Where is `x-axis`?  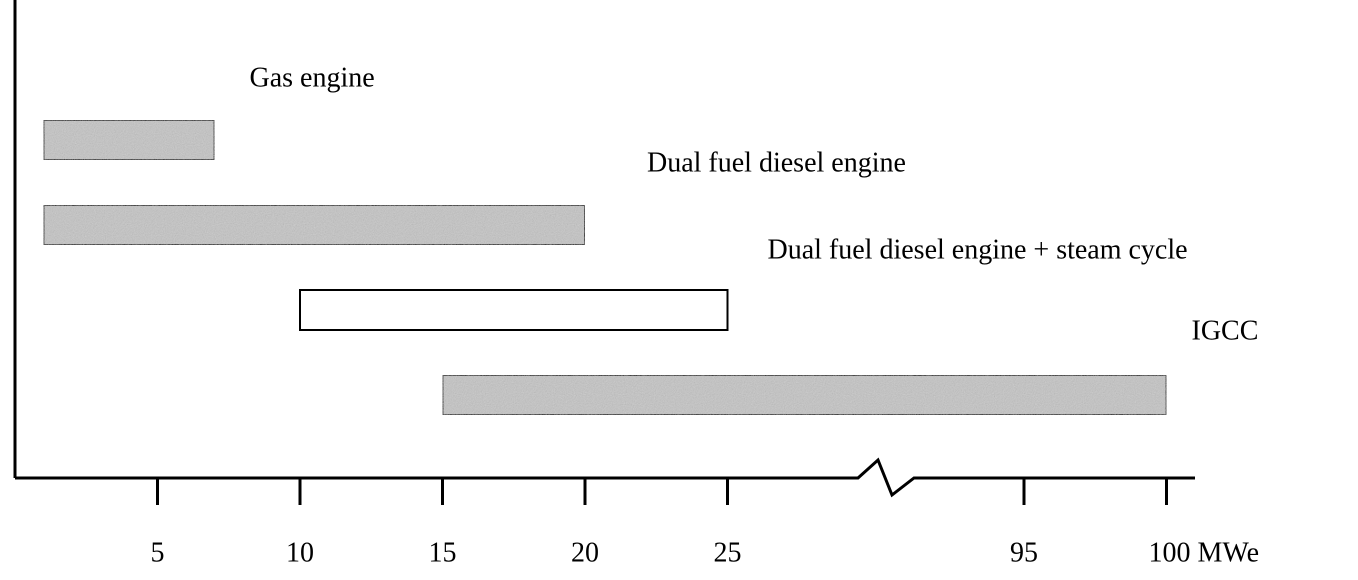
x-axis is located at coordinates (605, 477).